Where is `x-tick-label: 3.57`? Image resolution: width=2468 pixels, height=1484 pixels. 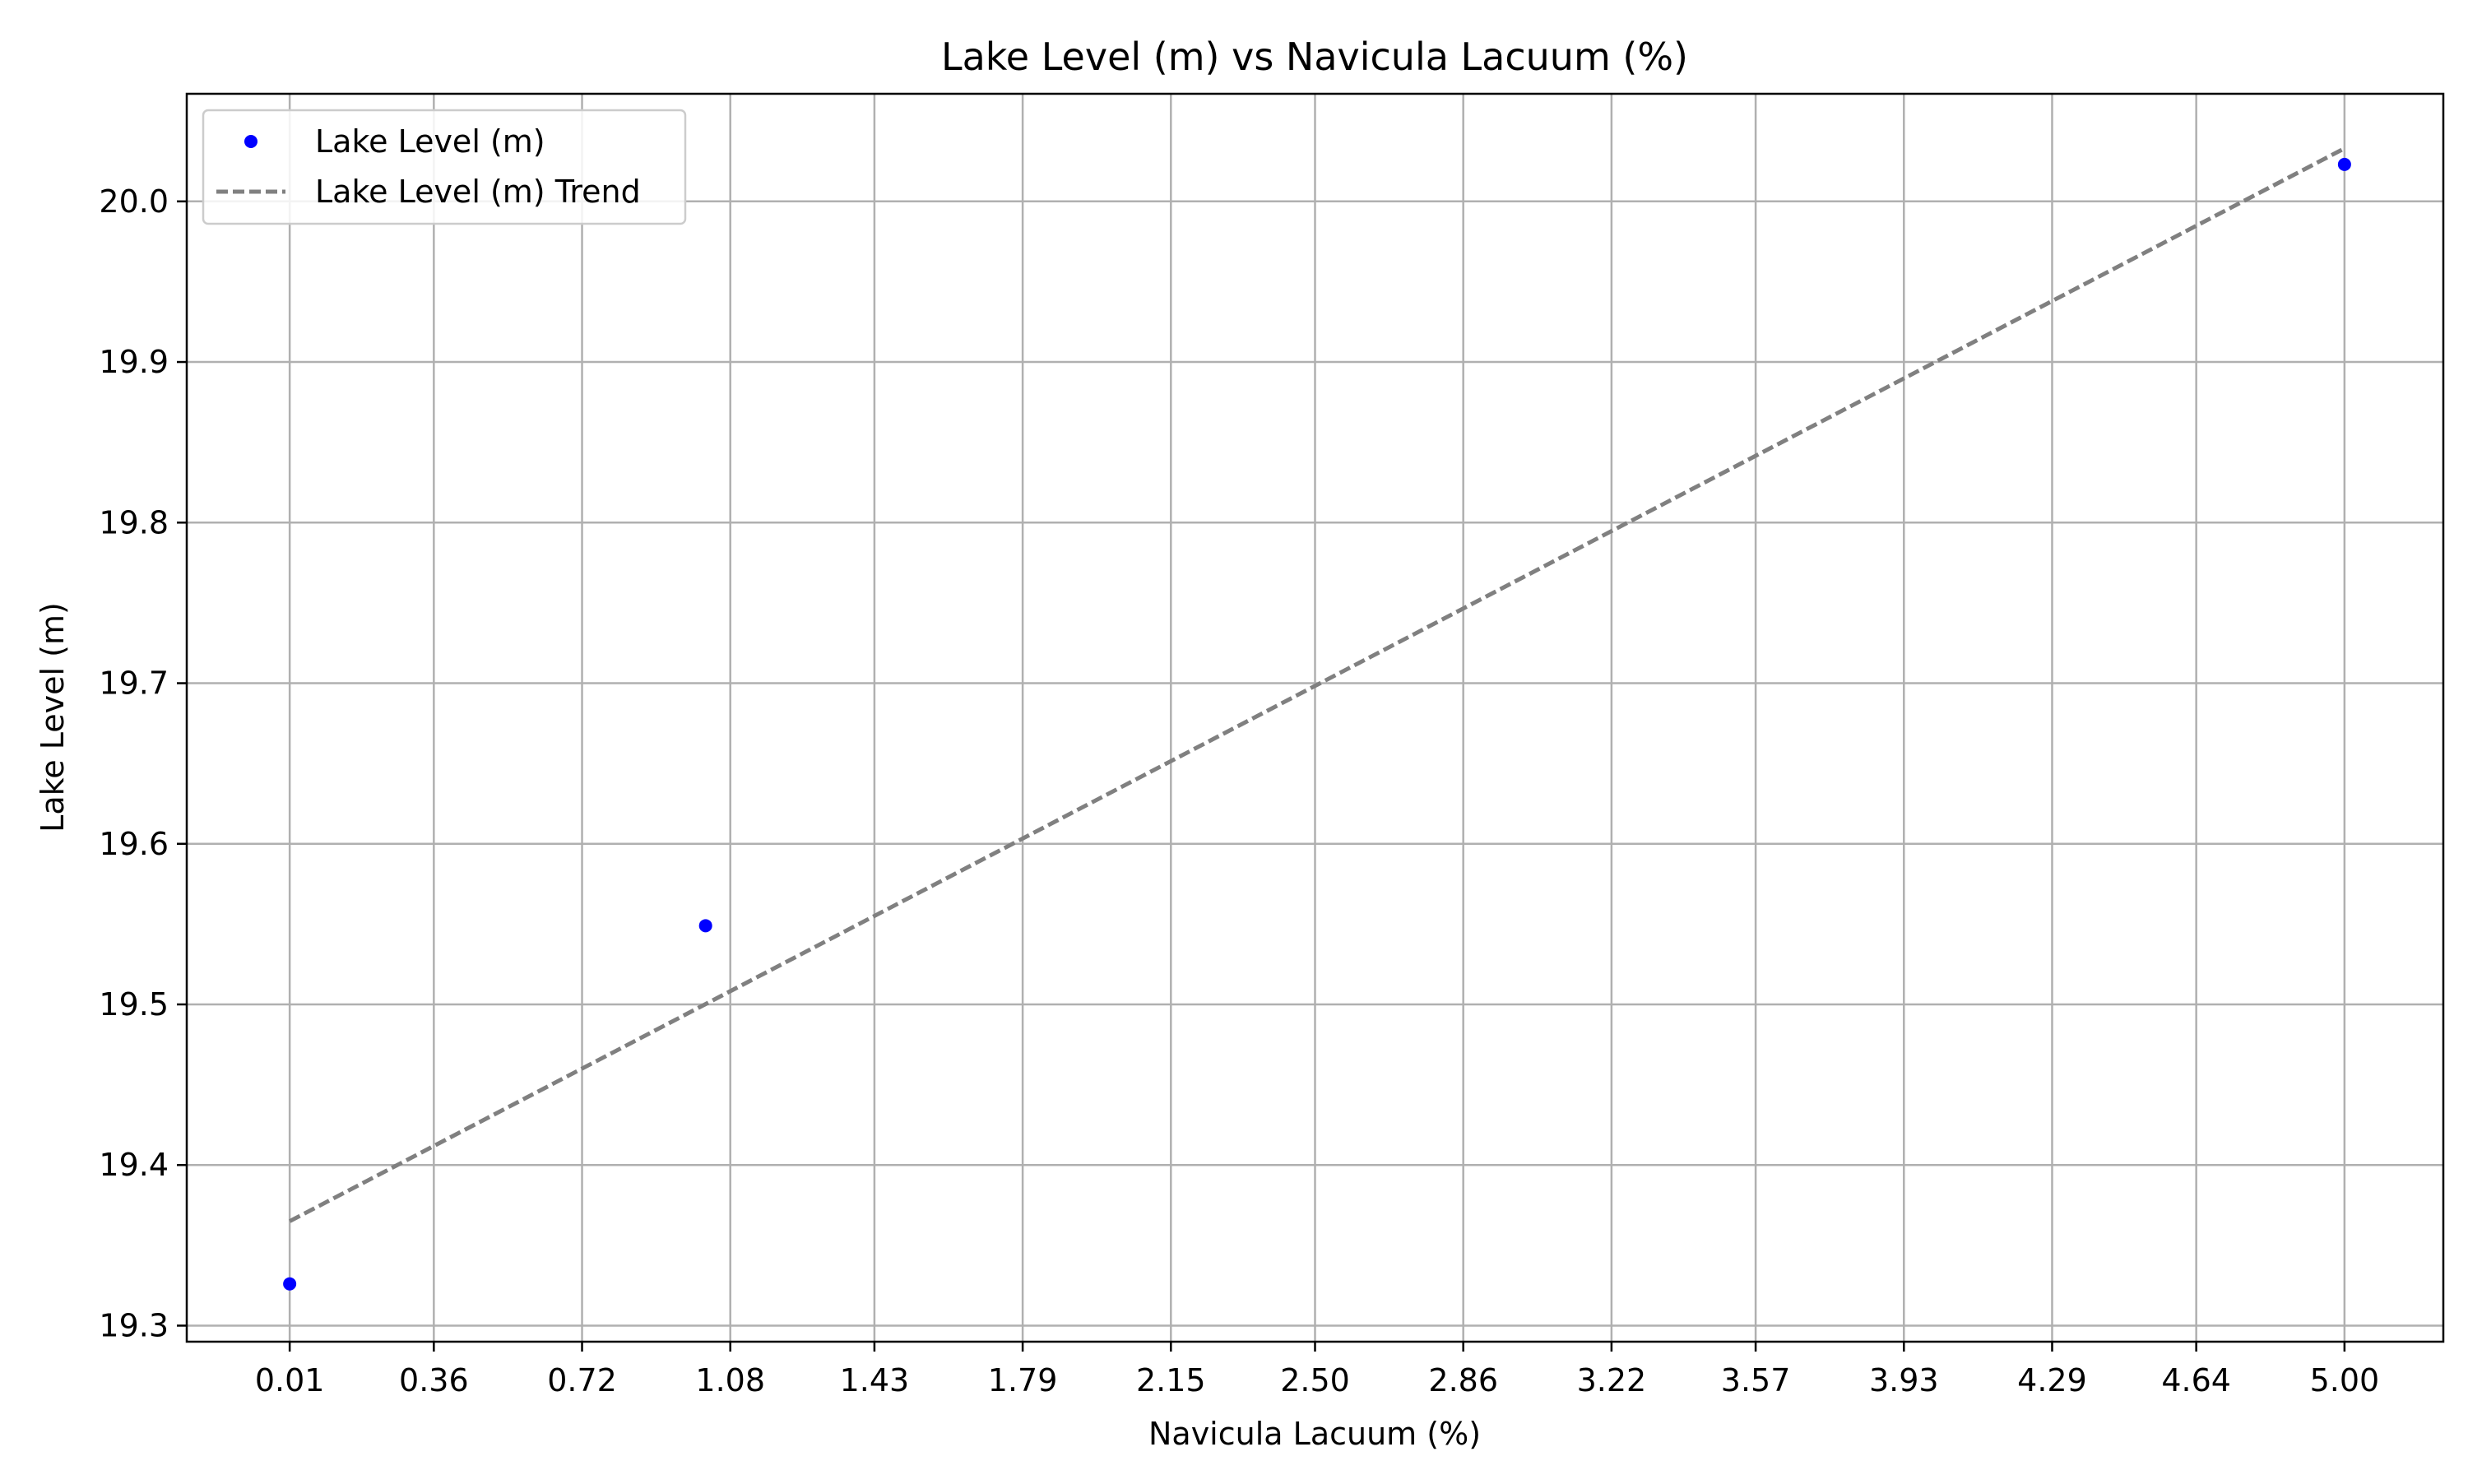 x-tick-label: 3.57 is located at coordinates (1756, 1380).